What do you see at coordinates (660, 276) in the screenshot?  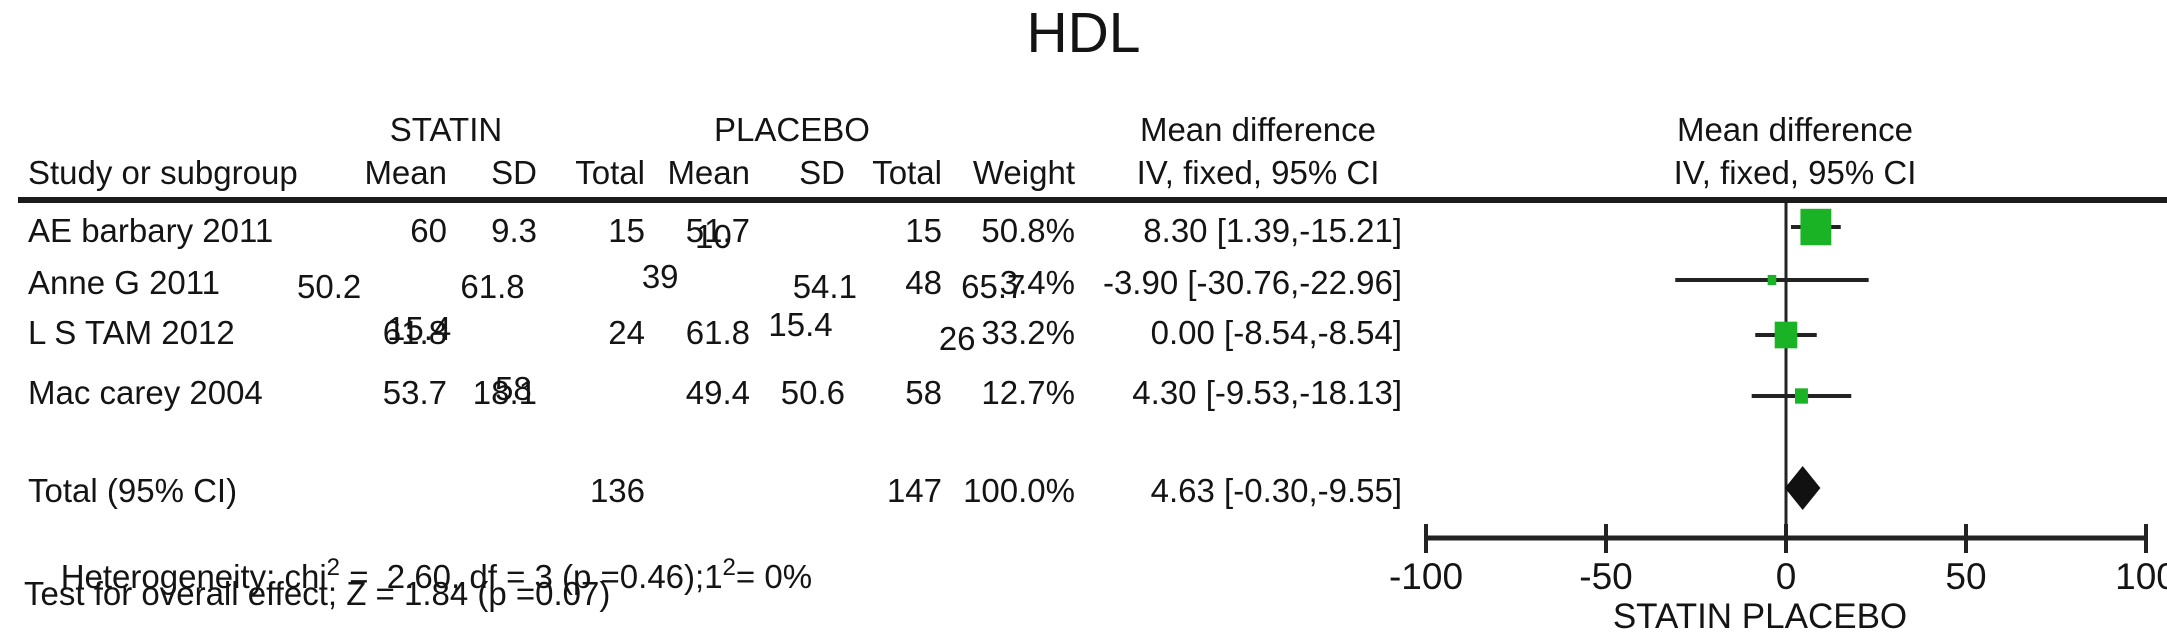 I see `statin-total: 39` at bounding box center [660, 276].